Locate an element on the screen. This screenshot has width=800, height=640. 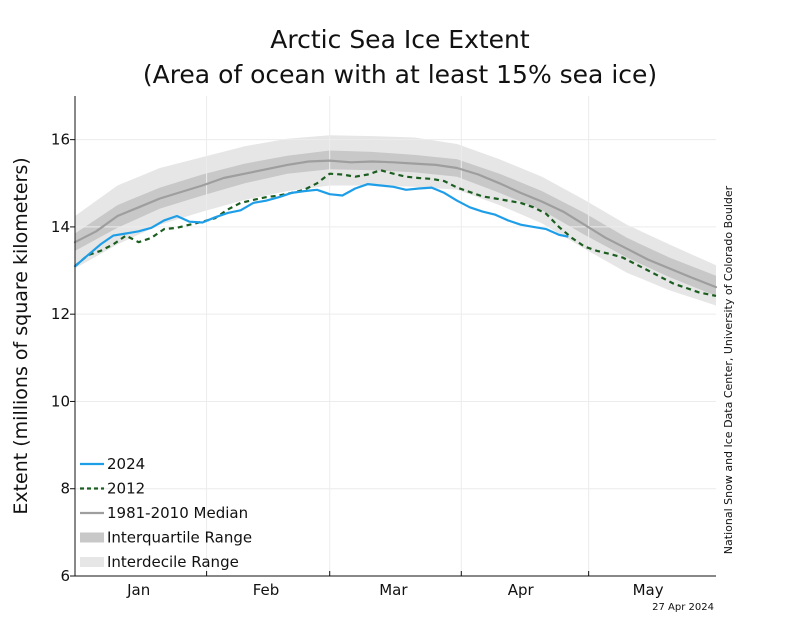
legend-swatch-interquartile-range is located at coordinates (92, 537).